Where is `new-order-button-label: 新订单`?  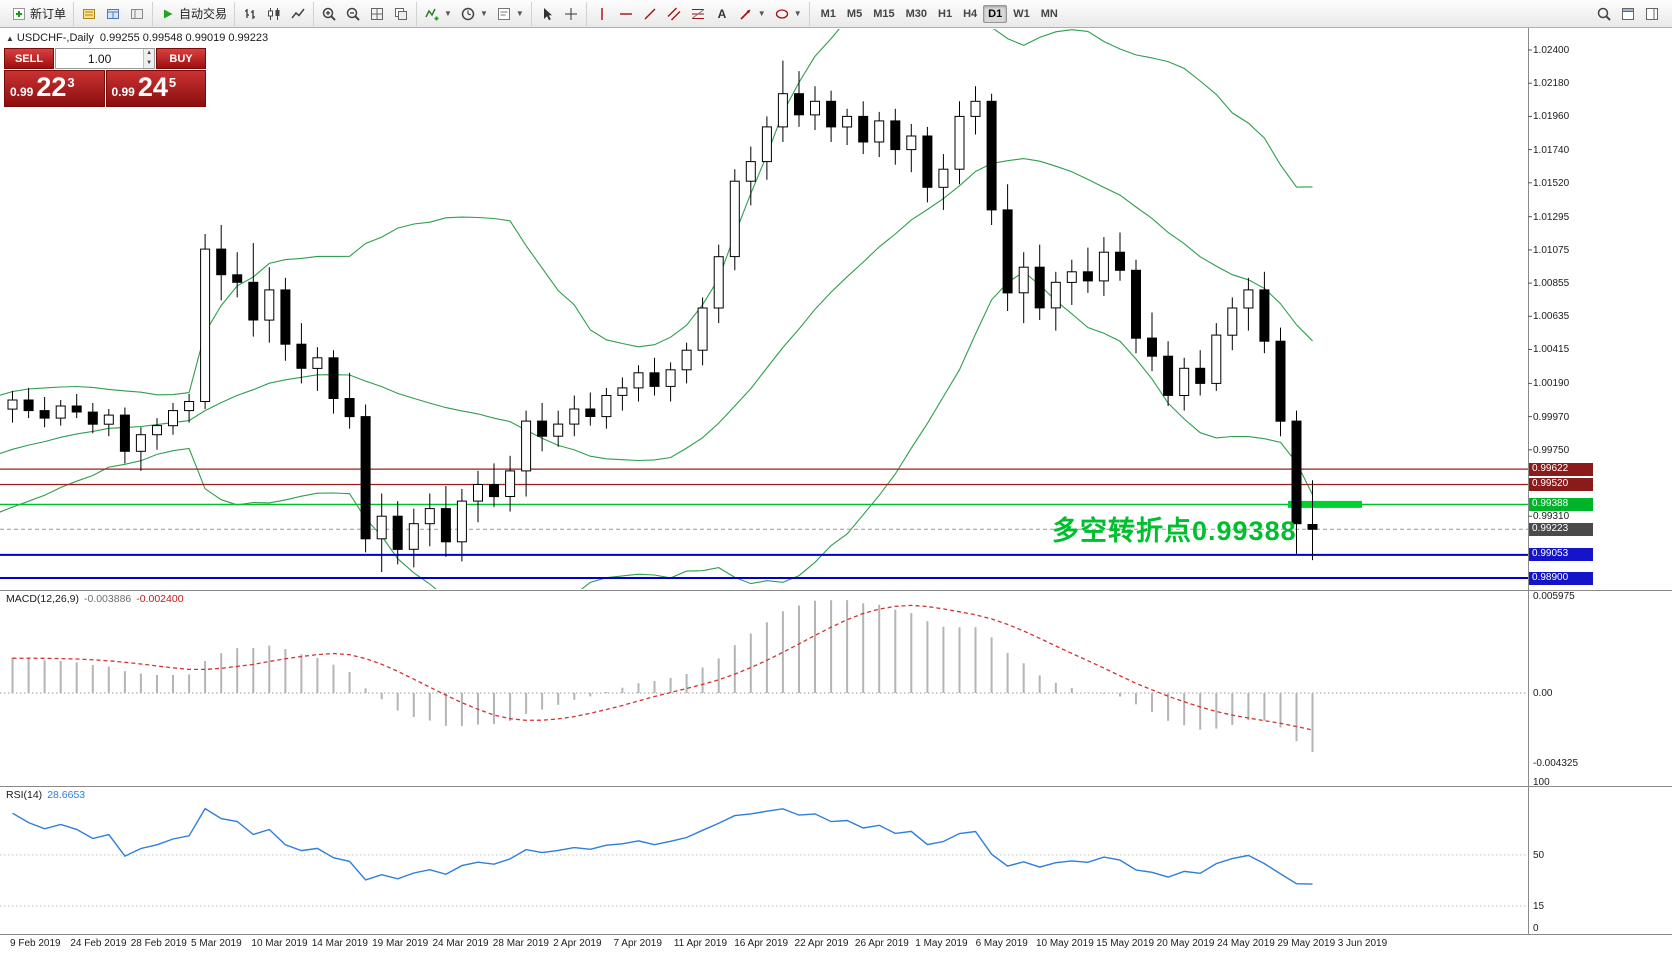 new-order-button-label: 新订单 is located at coordinates (48, 14).